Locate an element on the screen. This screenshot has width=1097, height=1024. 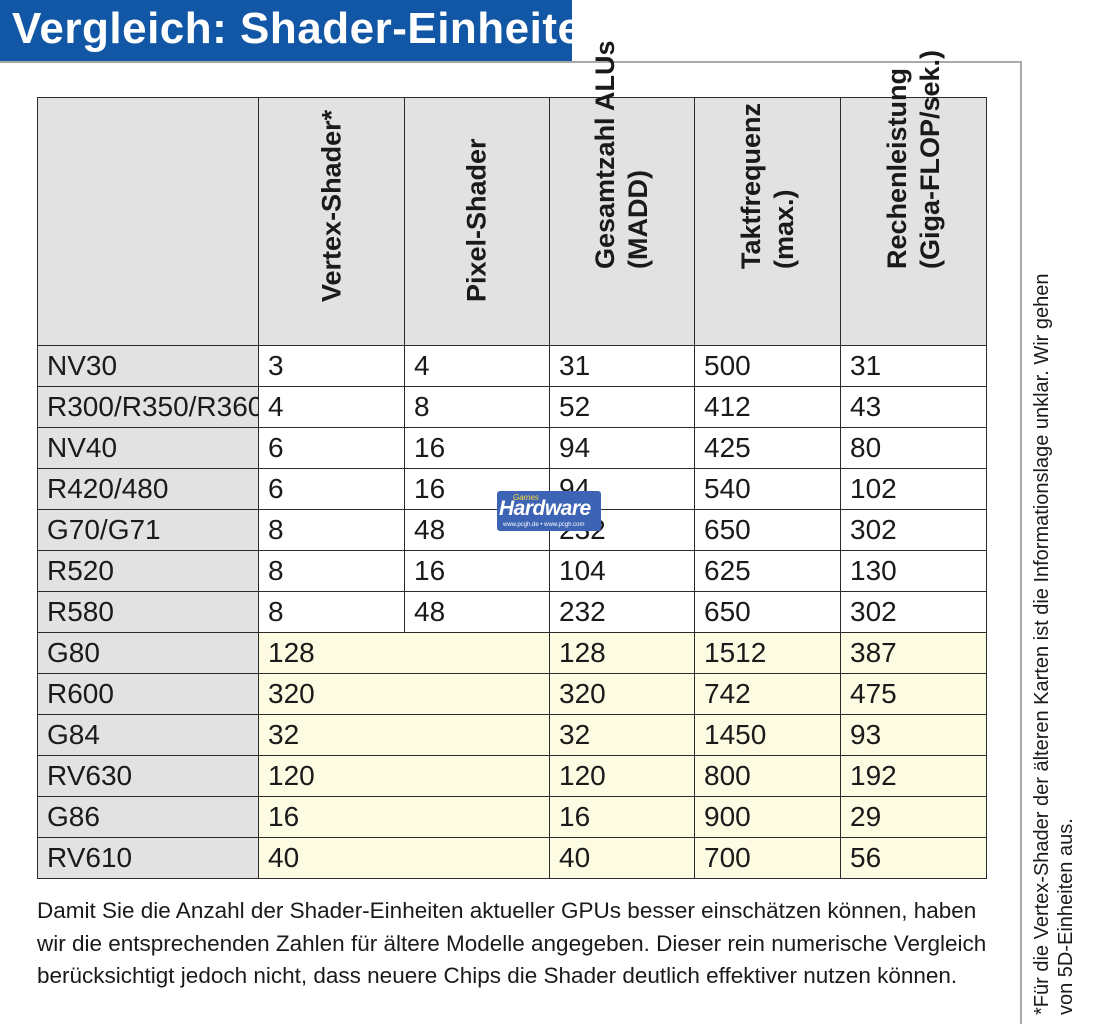
total-alus-cell: 120 is located at coordinates (622, 776).